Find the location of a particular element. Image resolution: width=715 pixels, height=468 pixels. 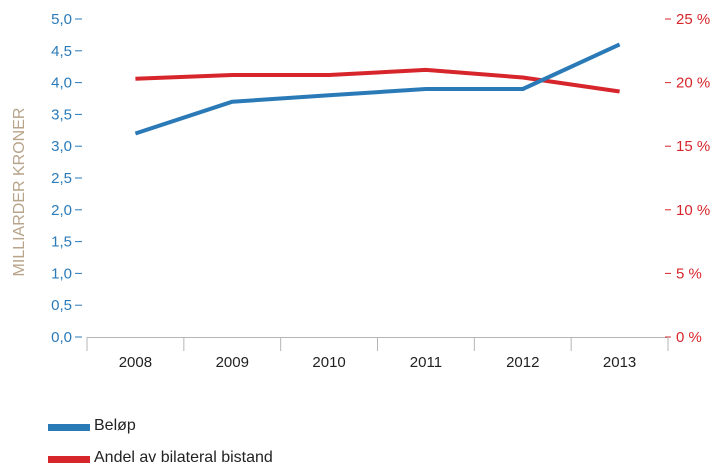

right-tick-label: 0 % is located at coordinates (689, 337).